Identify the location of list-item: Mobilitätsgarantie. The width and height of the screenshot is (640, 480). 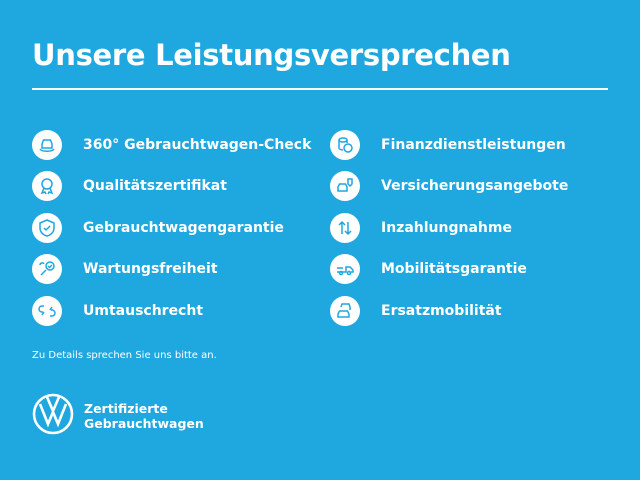
(449, 270).